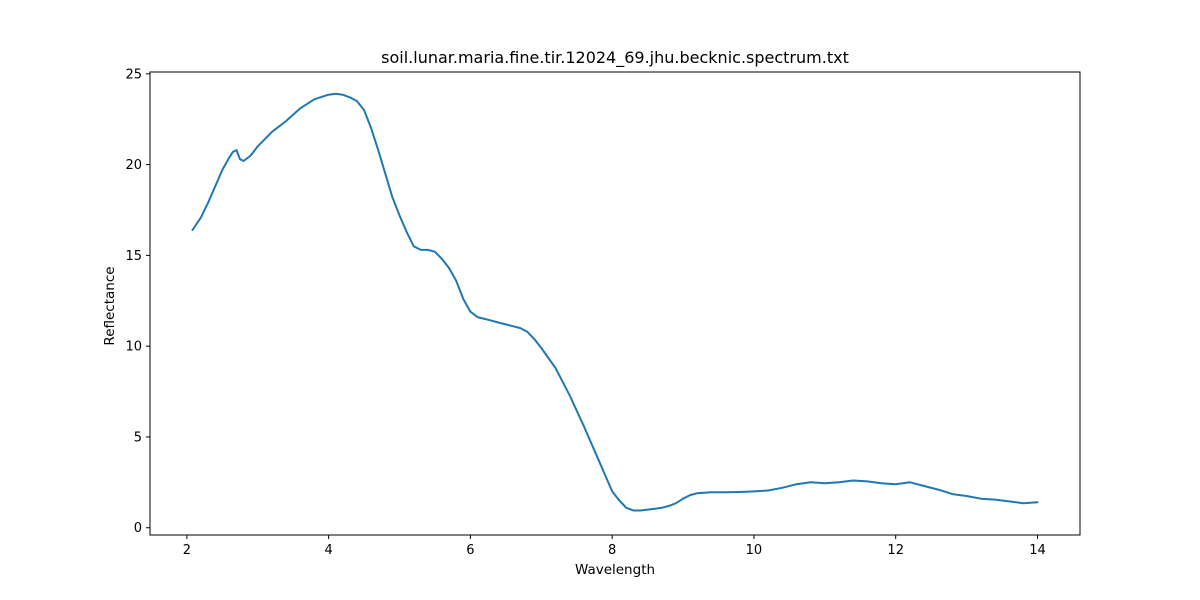 This screenshot has height=600, width=1200. What do you see at coordinates (138, 437) in the screenshot?
I see `y-tick-label: 5` at bounding box center [138, 437].